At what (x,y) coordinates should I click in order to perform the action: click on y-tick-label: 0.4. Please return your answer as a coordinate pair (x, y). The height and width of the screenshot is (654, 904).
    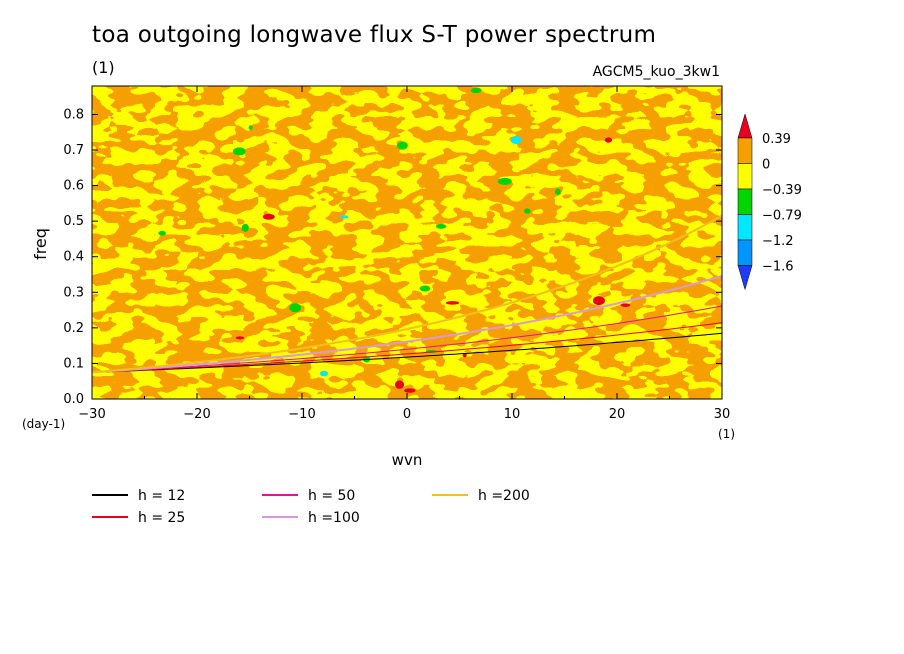
    Looking at the image, I should click on (73, 257).